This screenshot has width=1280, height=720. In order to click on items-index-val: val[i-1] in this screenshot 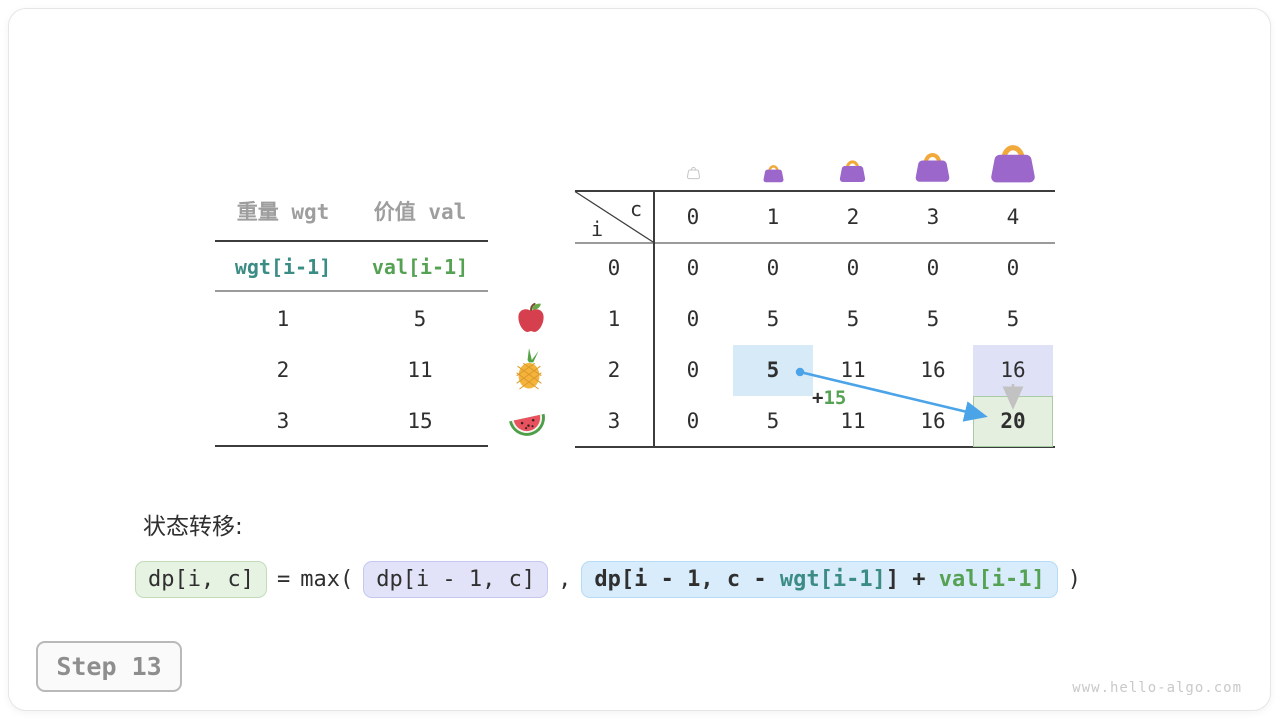, I will do `click(420, 267)`.